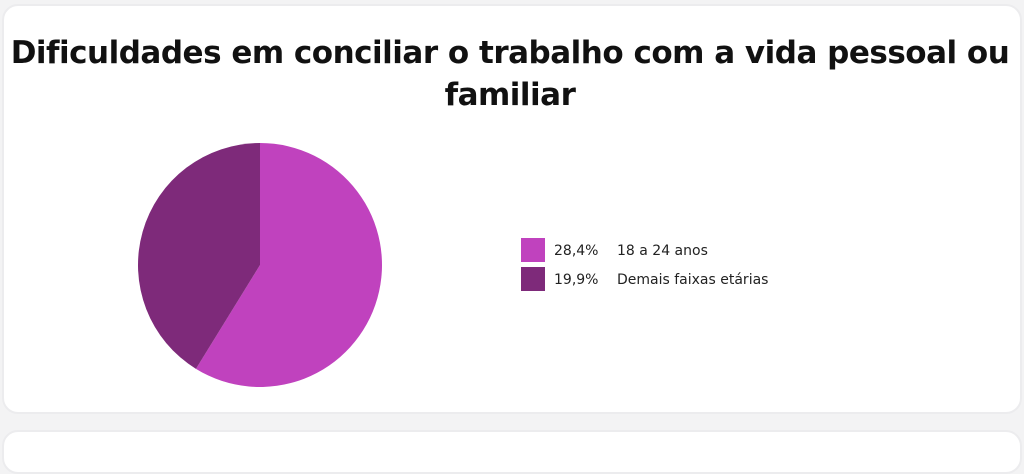  I want to click on legend-value: 19,9%, so click(576, 280).